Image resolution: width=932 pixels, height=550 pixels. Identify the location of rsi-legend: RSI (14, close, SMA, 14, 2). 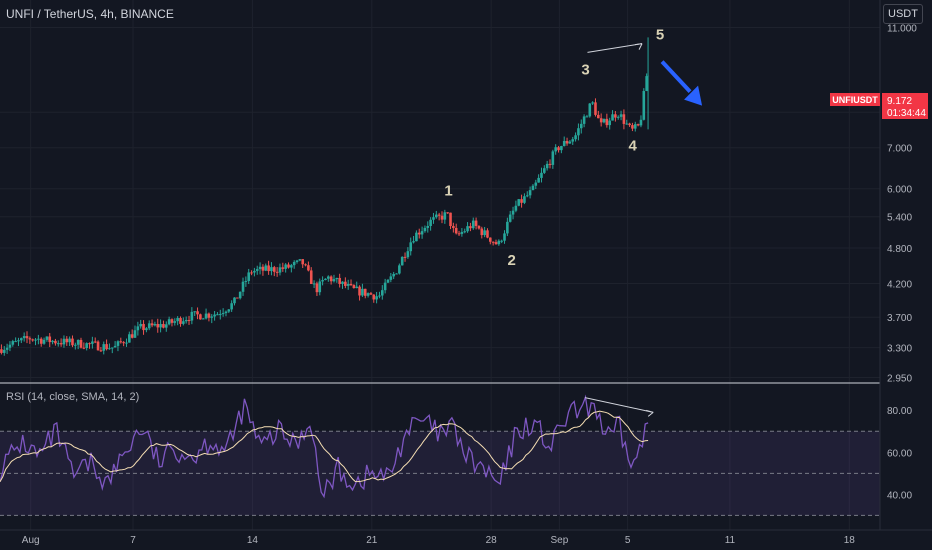
(73, 397).